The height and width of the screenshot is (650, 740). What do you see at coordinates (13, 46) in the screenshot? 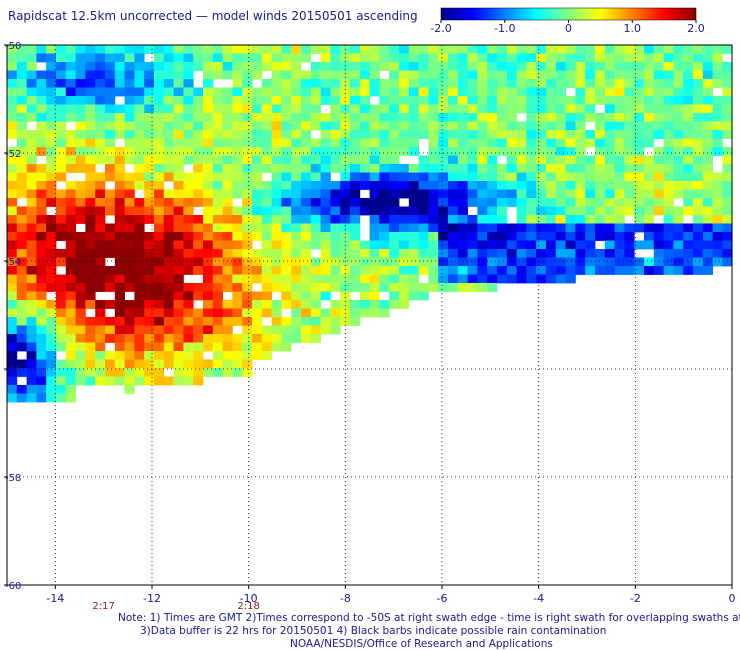
I see `y-tick-label: -50` at bounding box center [13, 46].